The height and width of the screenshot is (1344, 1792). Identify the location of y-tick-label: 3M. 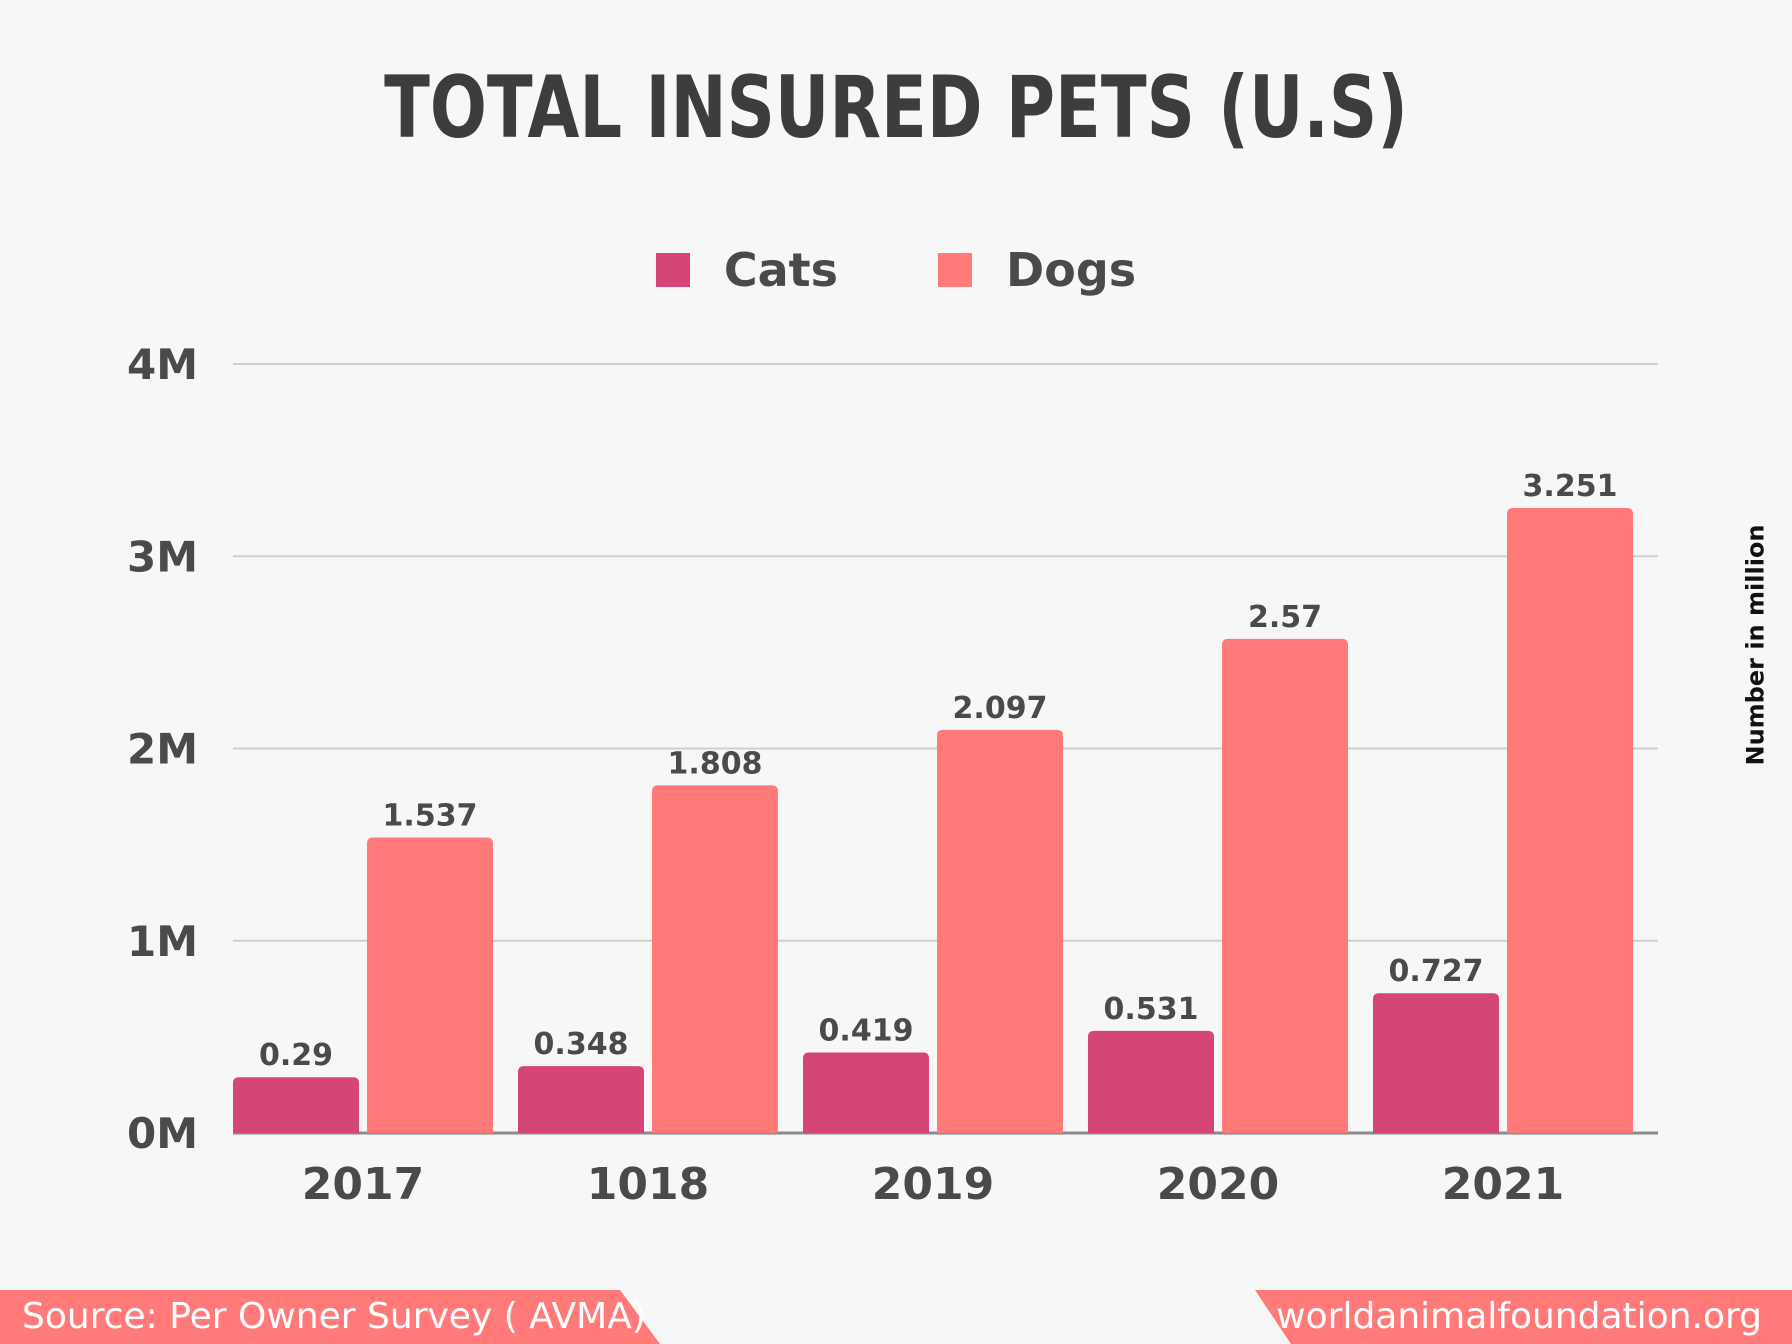
(162, 556).